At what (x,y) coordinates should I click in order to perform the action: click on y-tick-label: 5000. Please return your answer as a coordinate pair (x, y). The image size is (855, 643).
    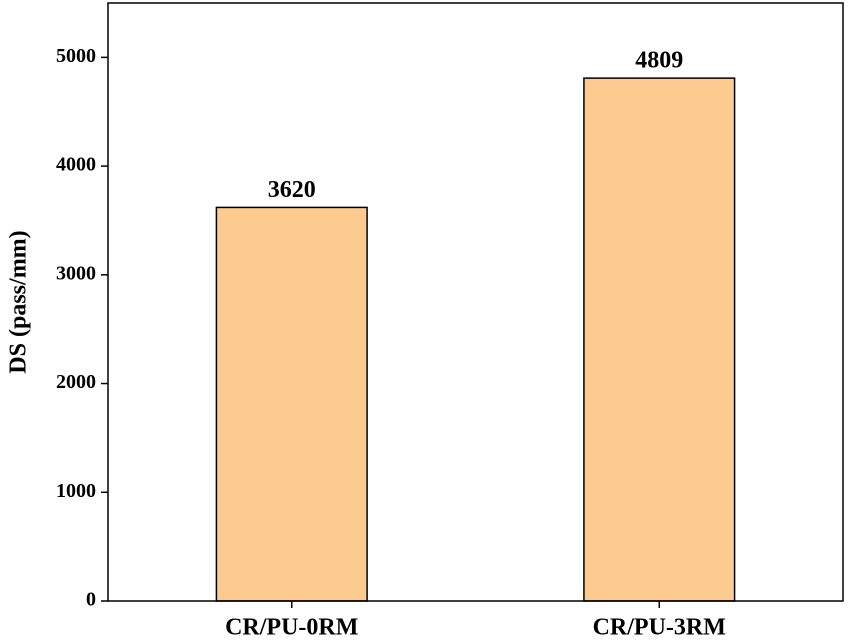
    Looking at the image, I should click on (76, 56).